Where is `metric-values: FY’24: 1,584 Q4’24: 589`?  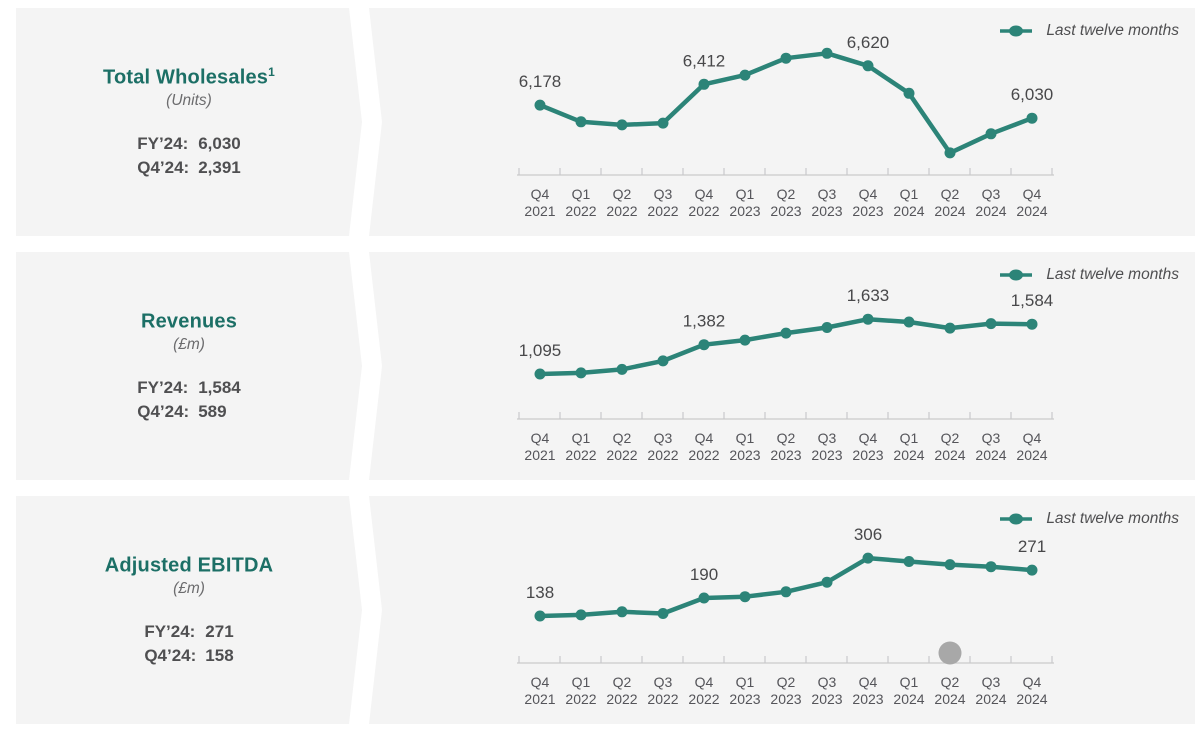
metric-values: FY’24: 1,584 Q4’24: 589 is located at coordinates (189, 400).